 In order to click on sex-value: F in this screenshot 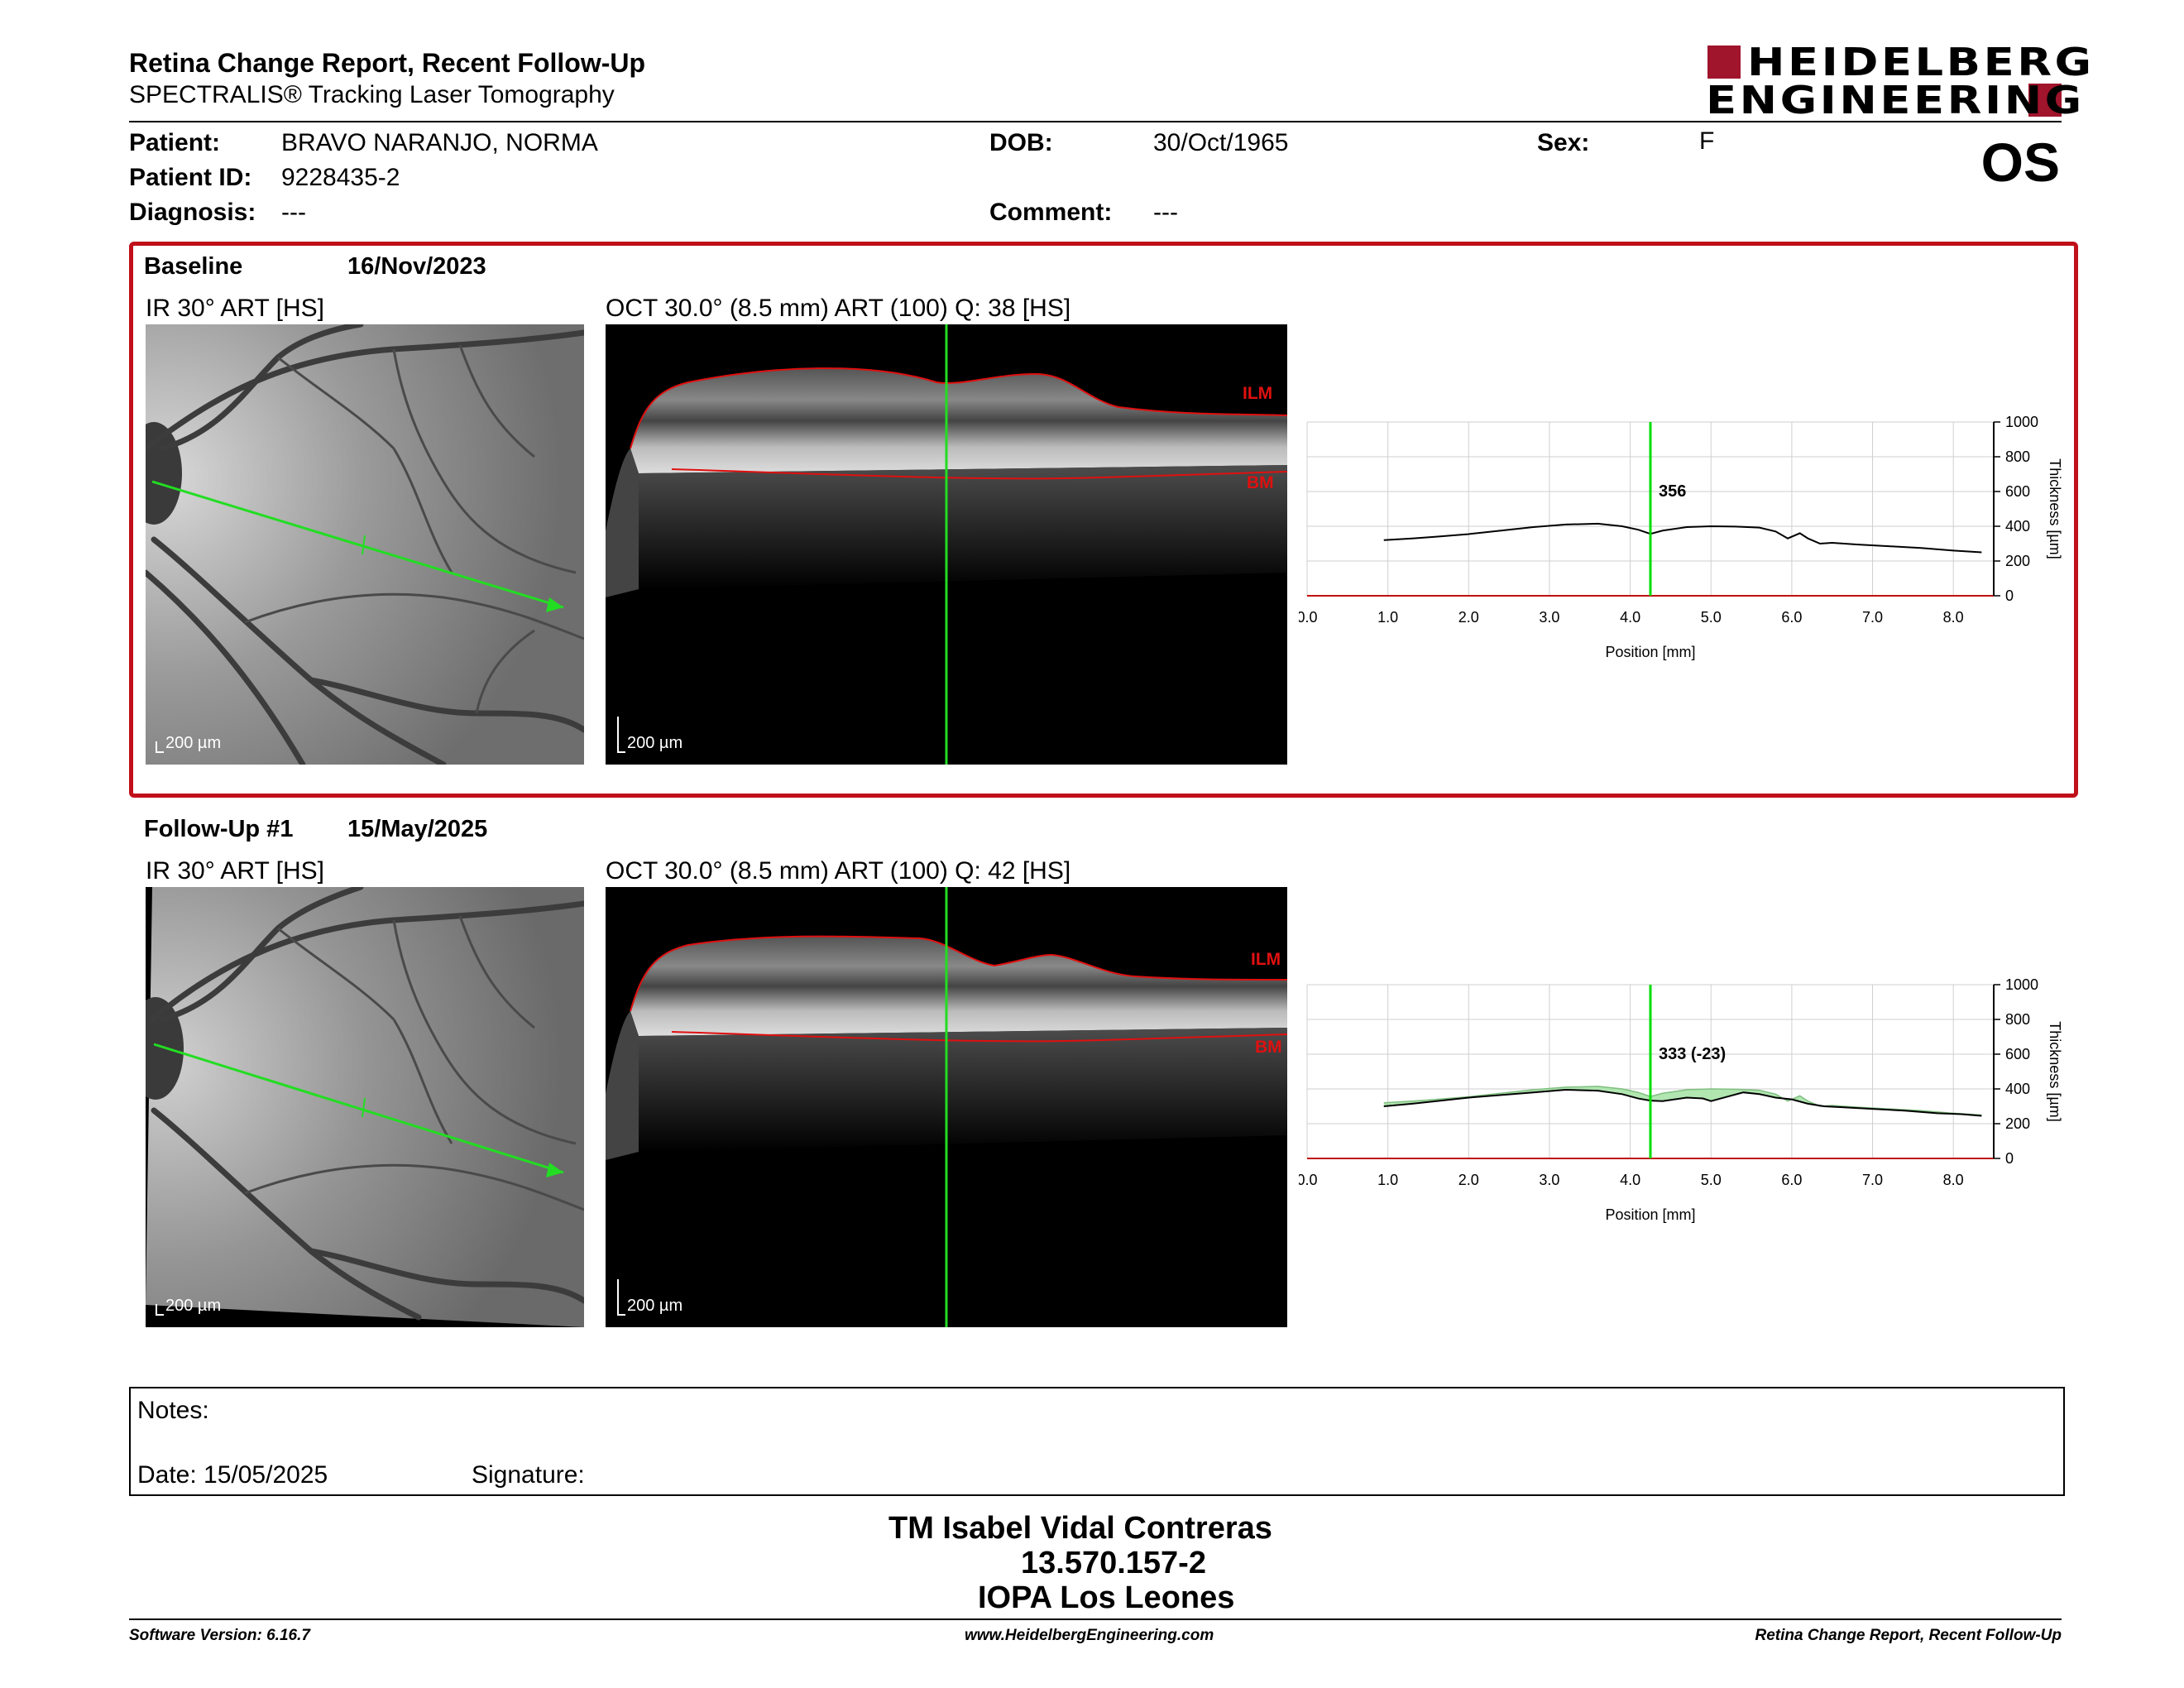, I will do `click(1707, 141)`.